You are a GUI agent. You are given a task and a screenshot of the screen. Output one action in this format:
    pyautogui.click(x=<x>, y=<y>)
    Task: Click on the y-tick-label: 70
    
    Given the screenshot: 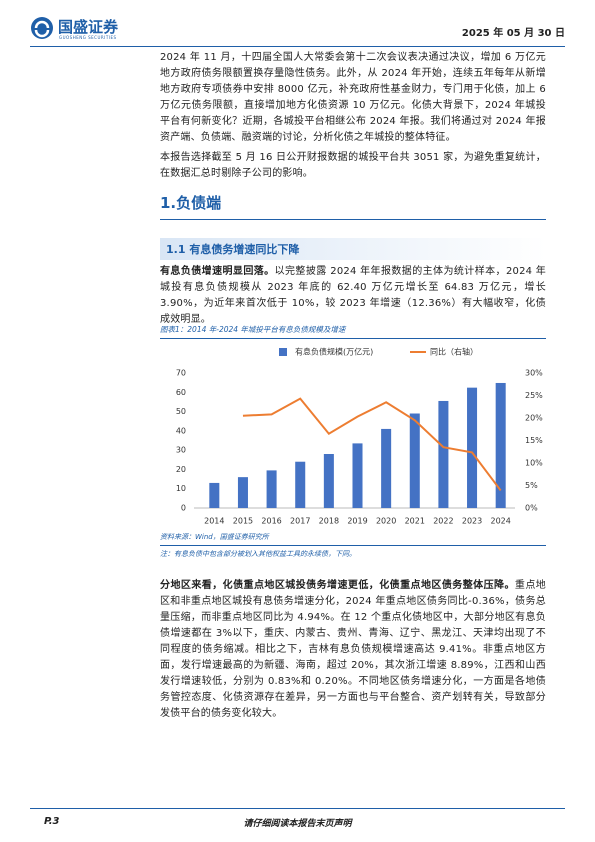 What is the action you would take?
    pyautogui.click(x=181, y=373)
    